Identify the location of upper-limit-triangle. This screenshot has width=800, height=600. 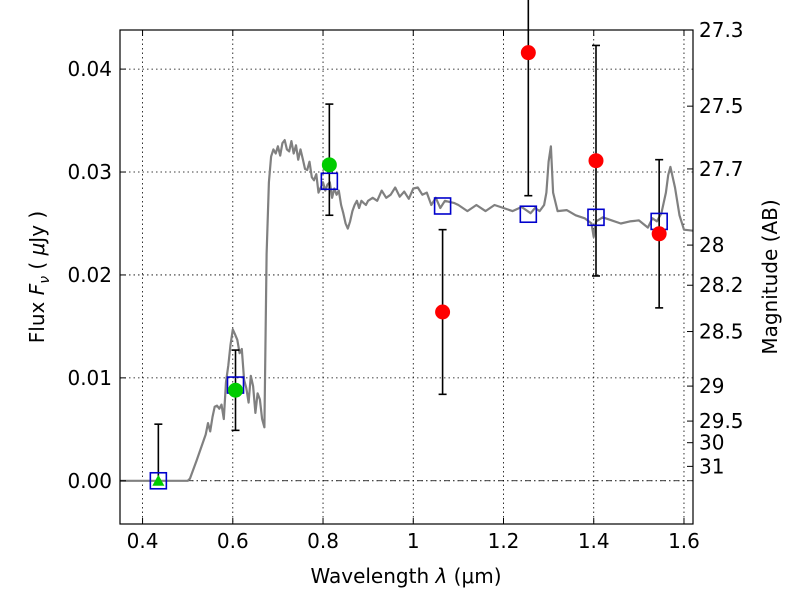
(158, 480).